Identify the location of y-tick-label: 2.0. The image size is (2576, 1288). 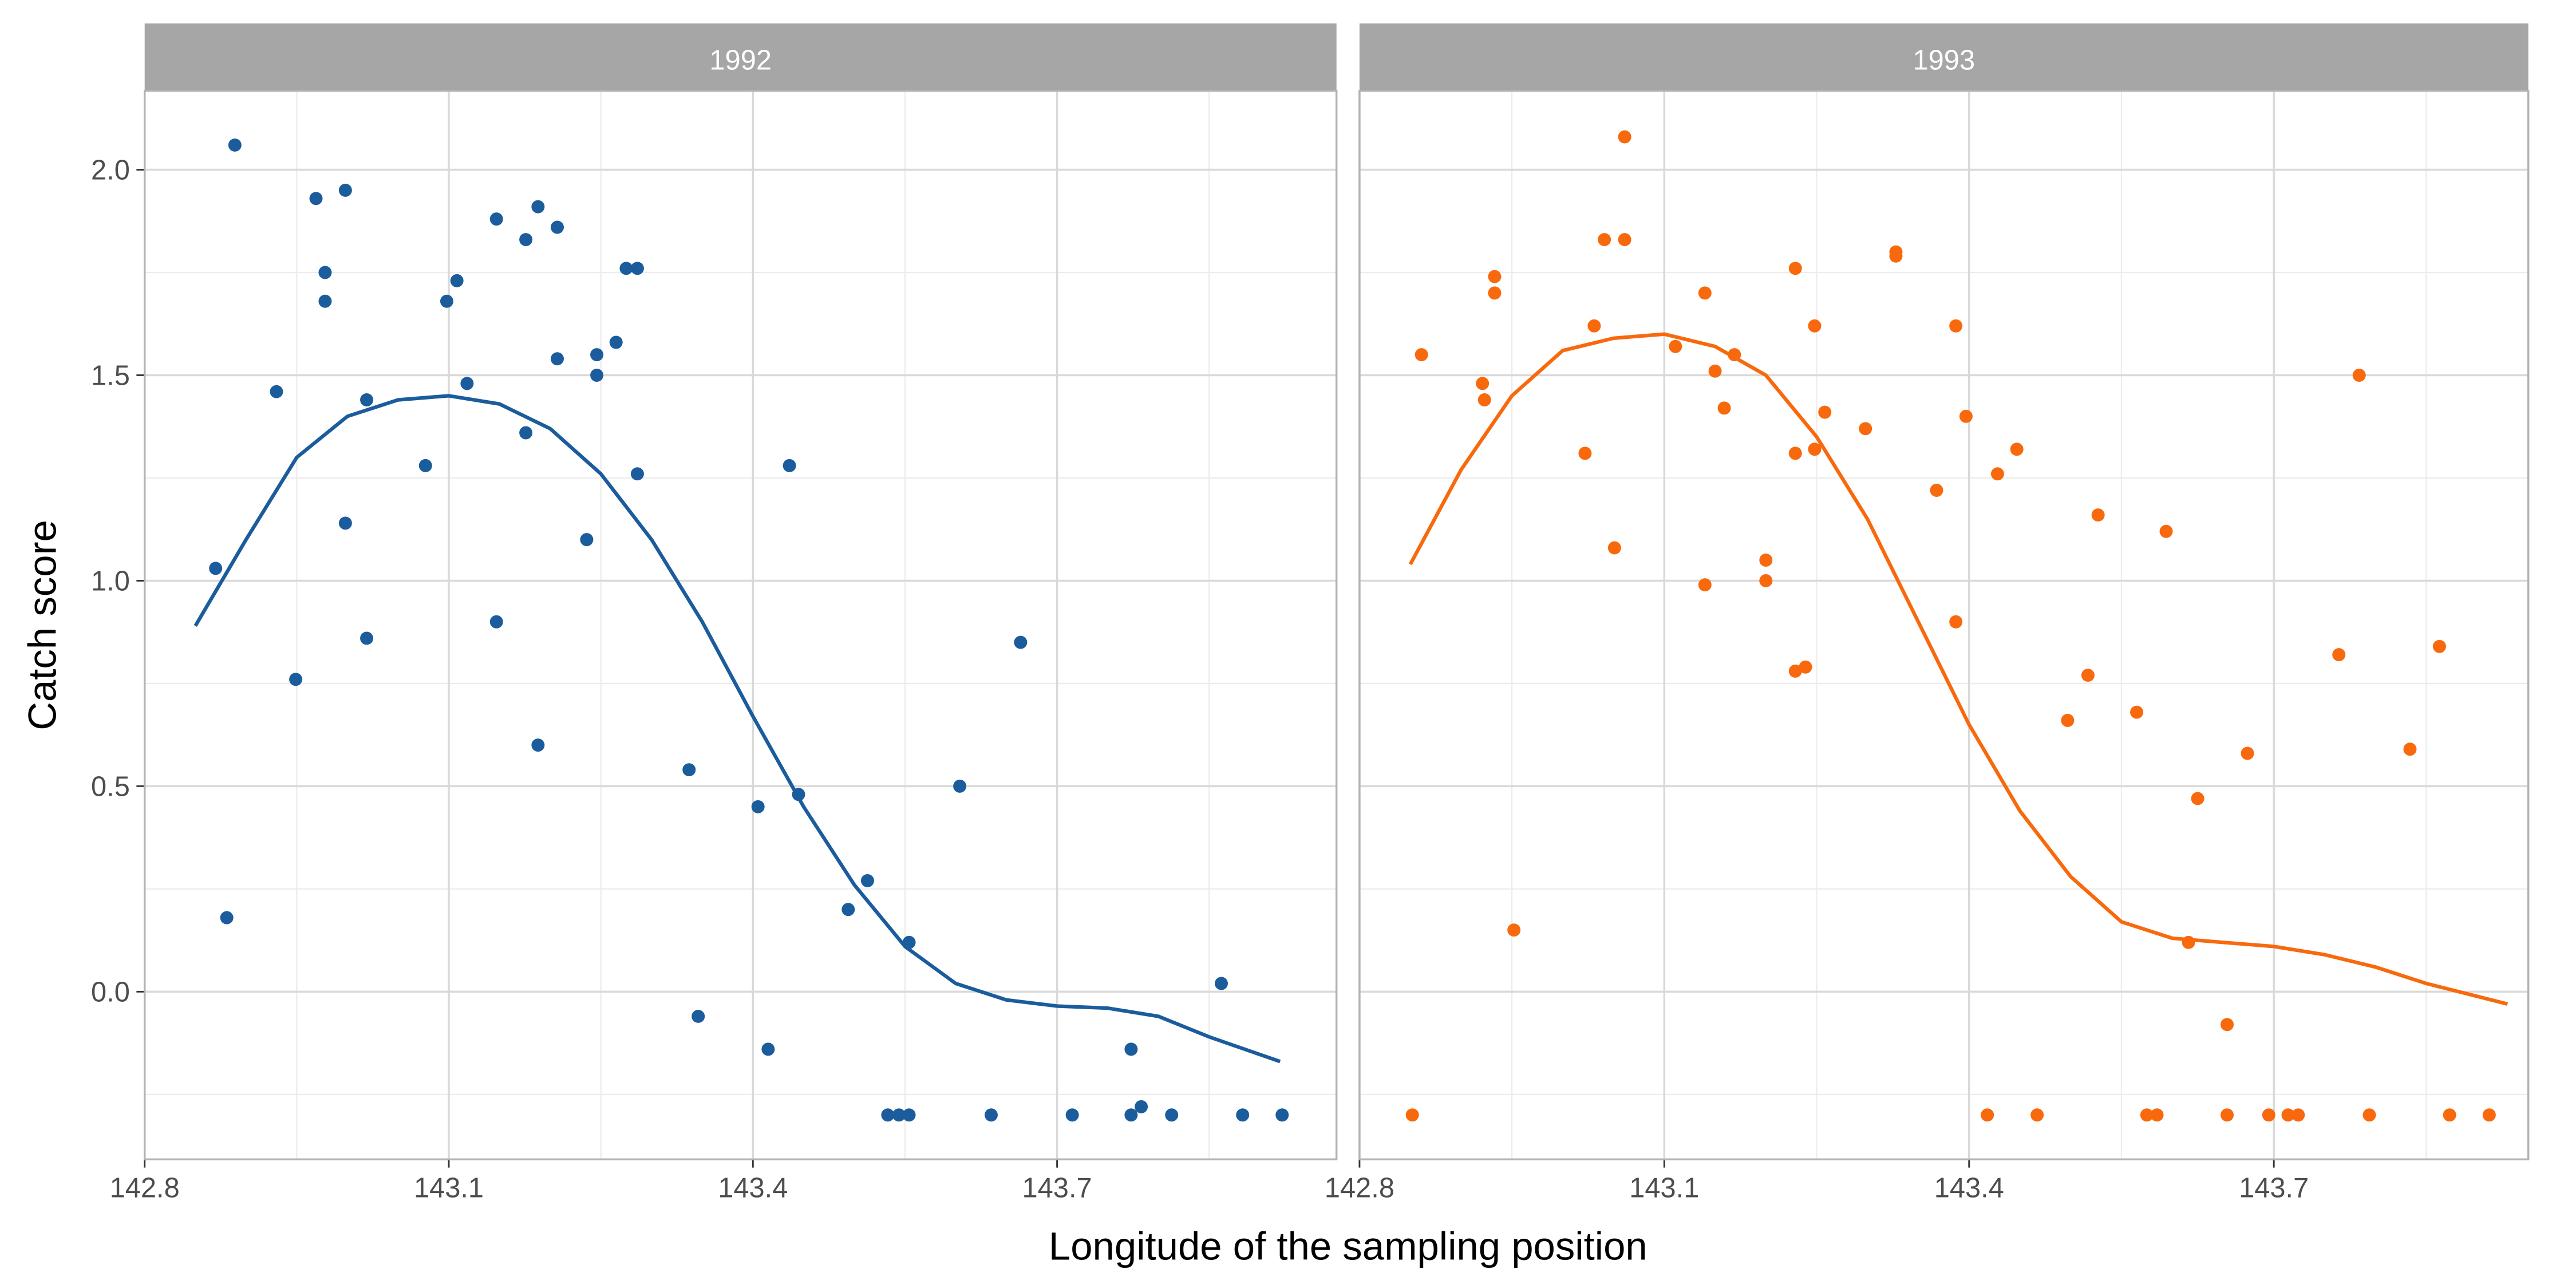
(110, 170).